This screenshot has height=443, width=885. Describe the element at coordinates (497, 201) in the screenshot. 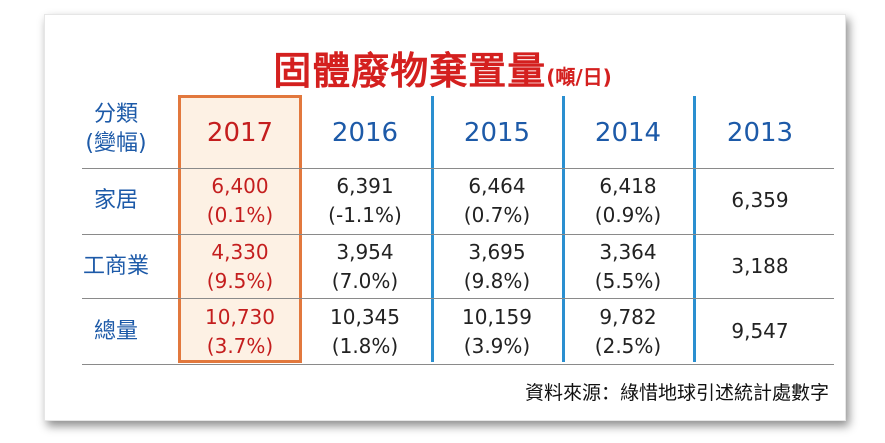

I see `table-cell: 6,464 (0.7%)` at that location.